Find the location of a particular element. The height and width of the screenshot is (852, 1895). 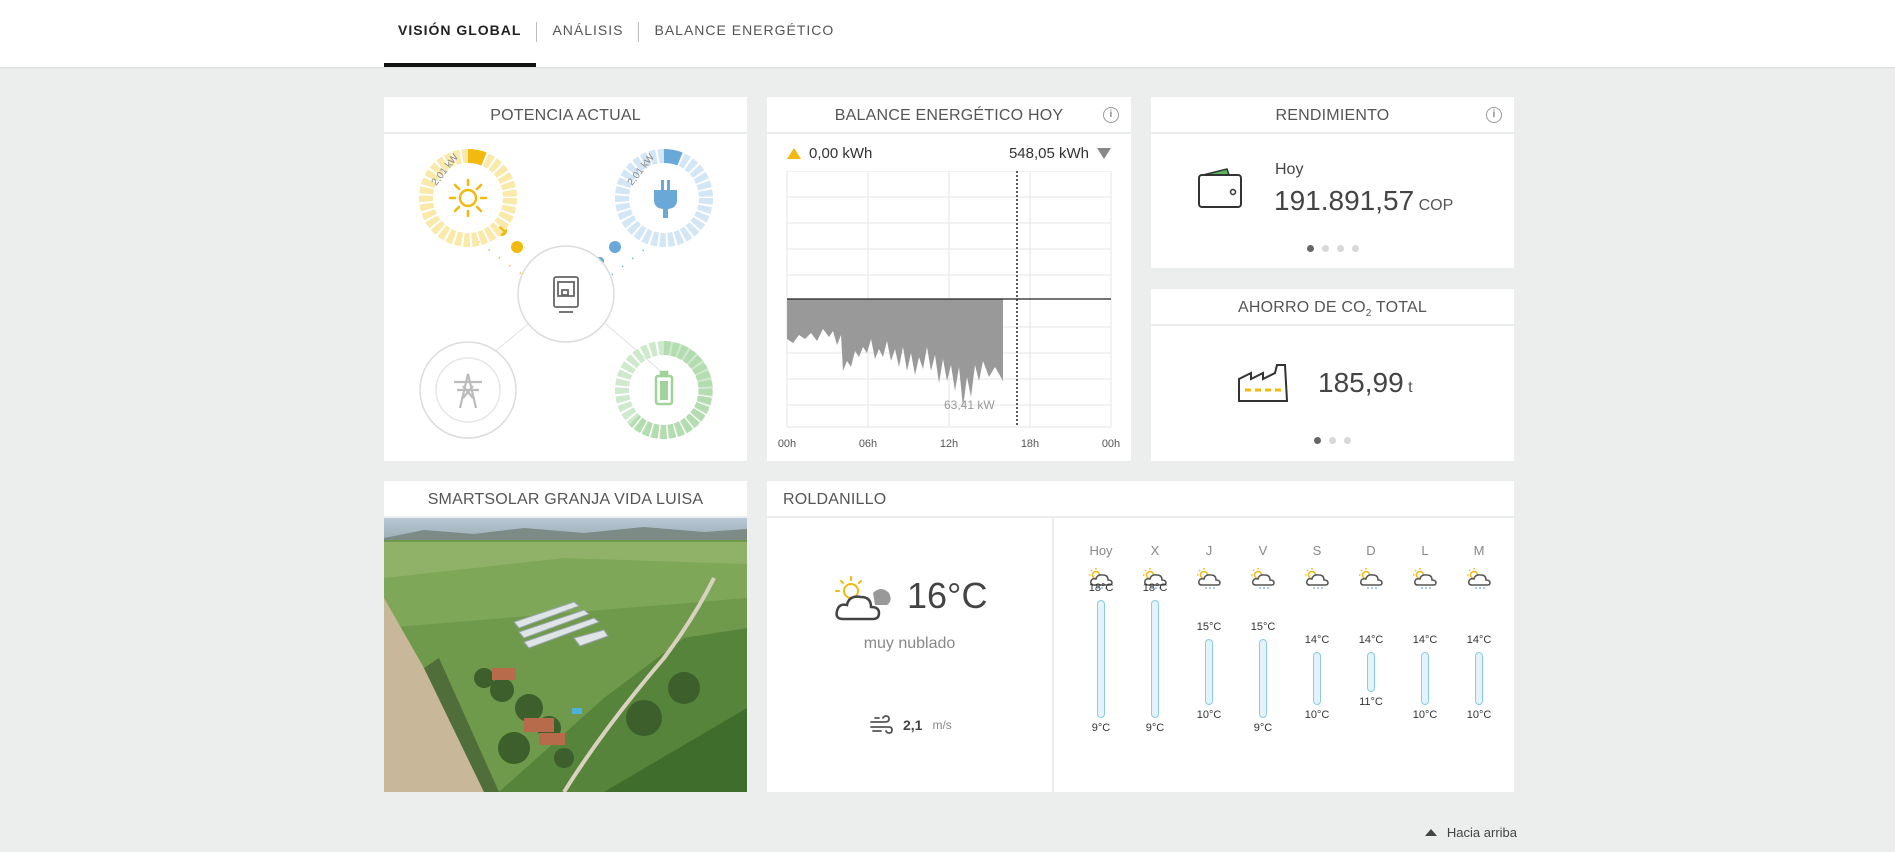

triangle-down-icon is located at coordinates (1104, 153).